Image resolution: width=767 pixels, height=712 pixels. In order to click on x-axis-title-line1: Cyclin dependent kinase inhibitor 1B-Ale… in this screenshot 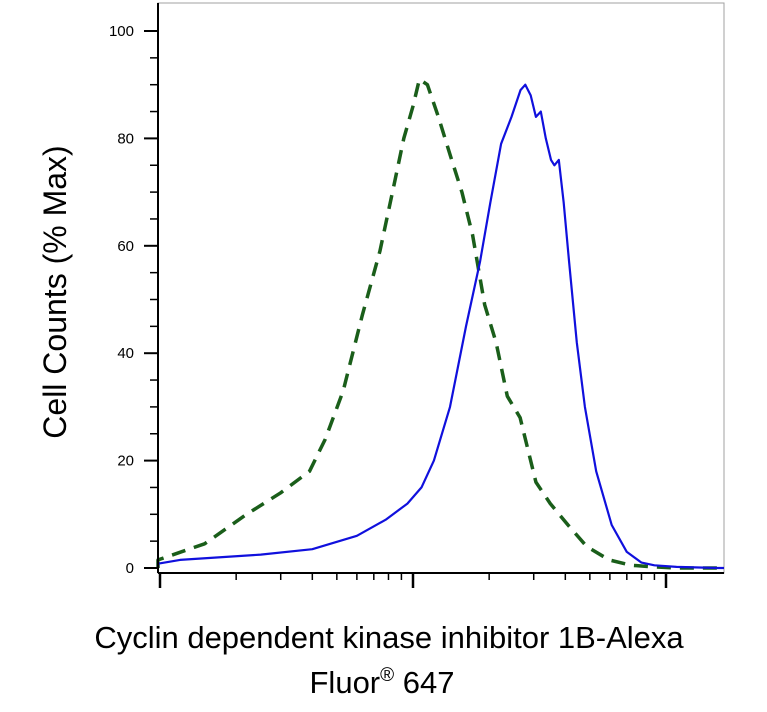, I will do `click(389, 637)`.